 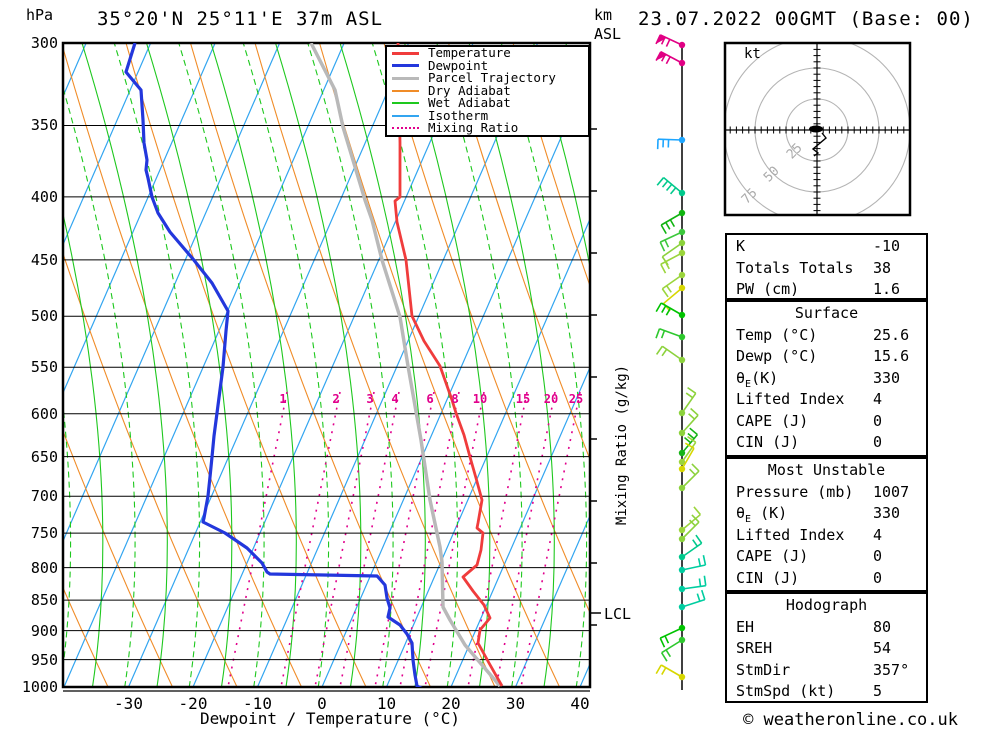 I want to click on legend-item: Dewpoint, so click(x=487, y=65).